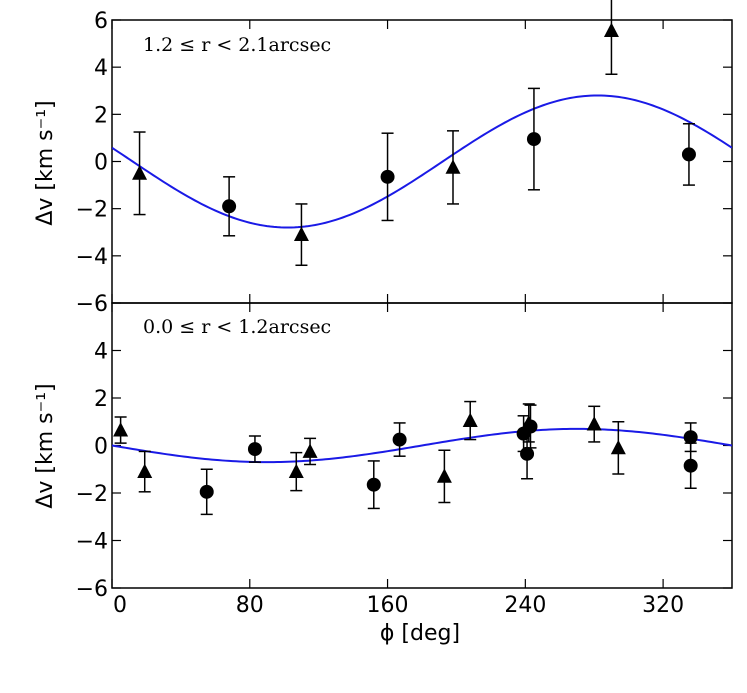 This screenshot has width=747, height=693. I want to click on bottom-fit-curve, so click(422, 445).